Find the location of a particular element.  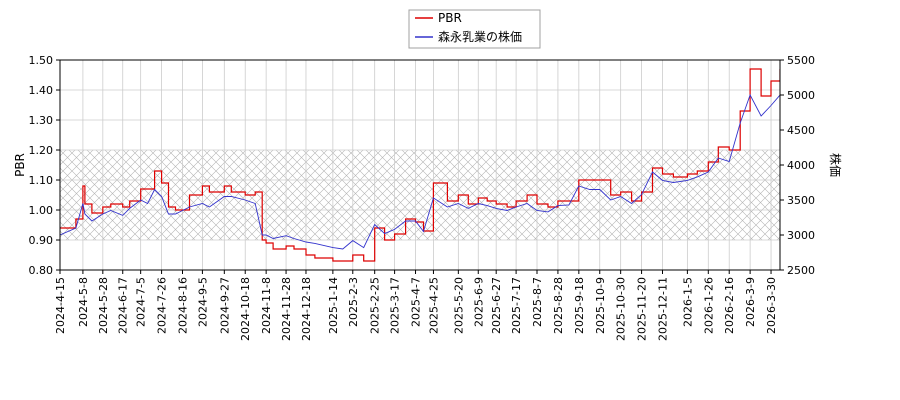

left-tick-label: 1.20 is located at coordinates (41, 150).